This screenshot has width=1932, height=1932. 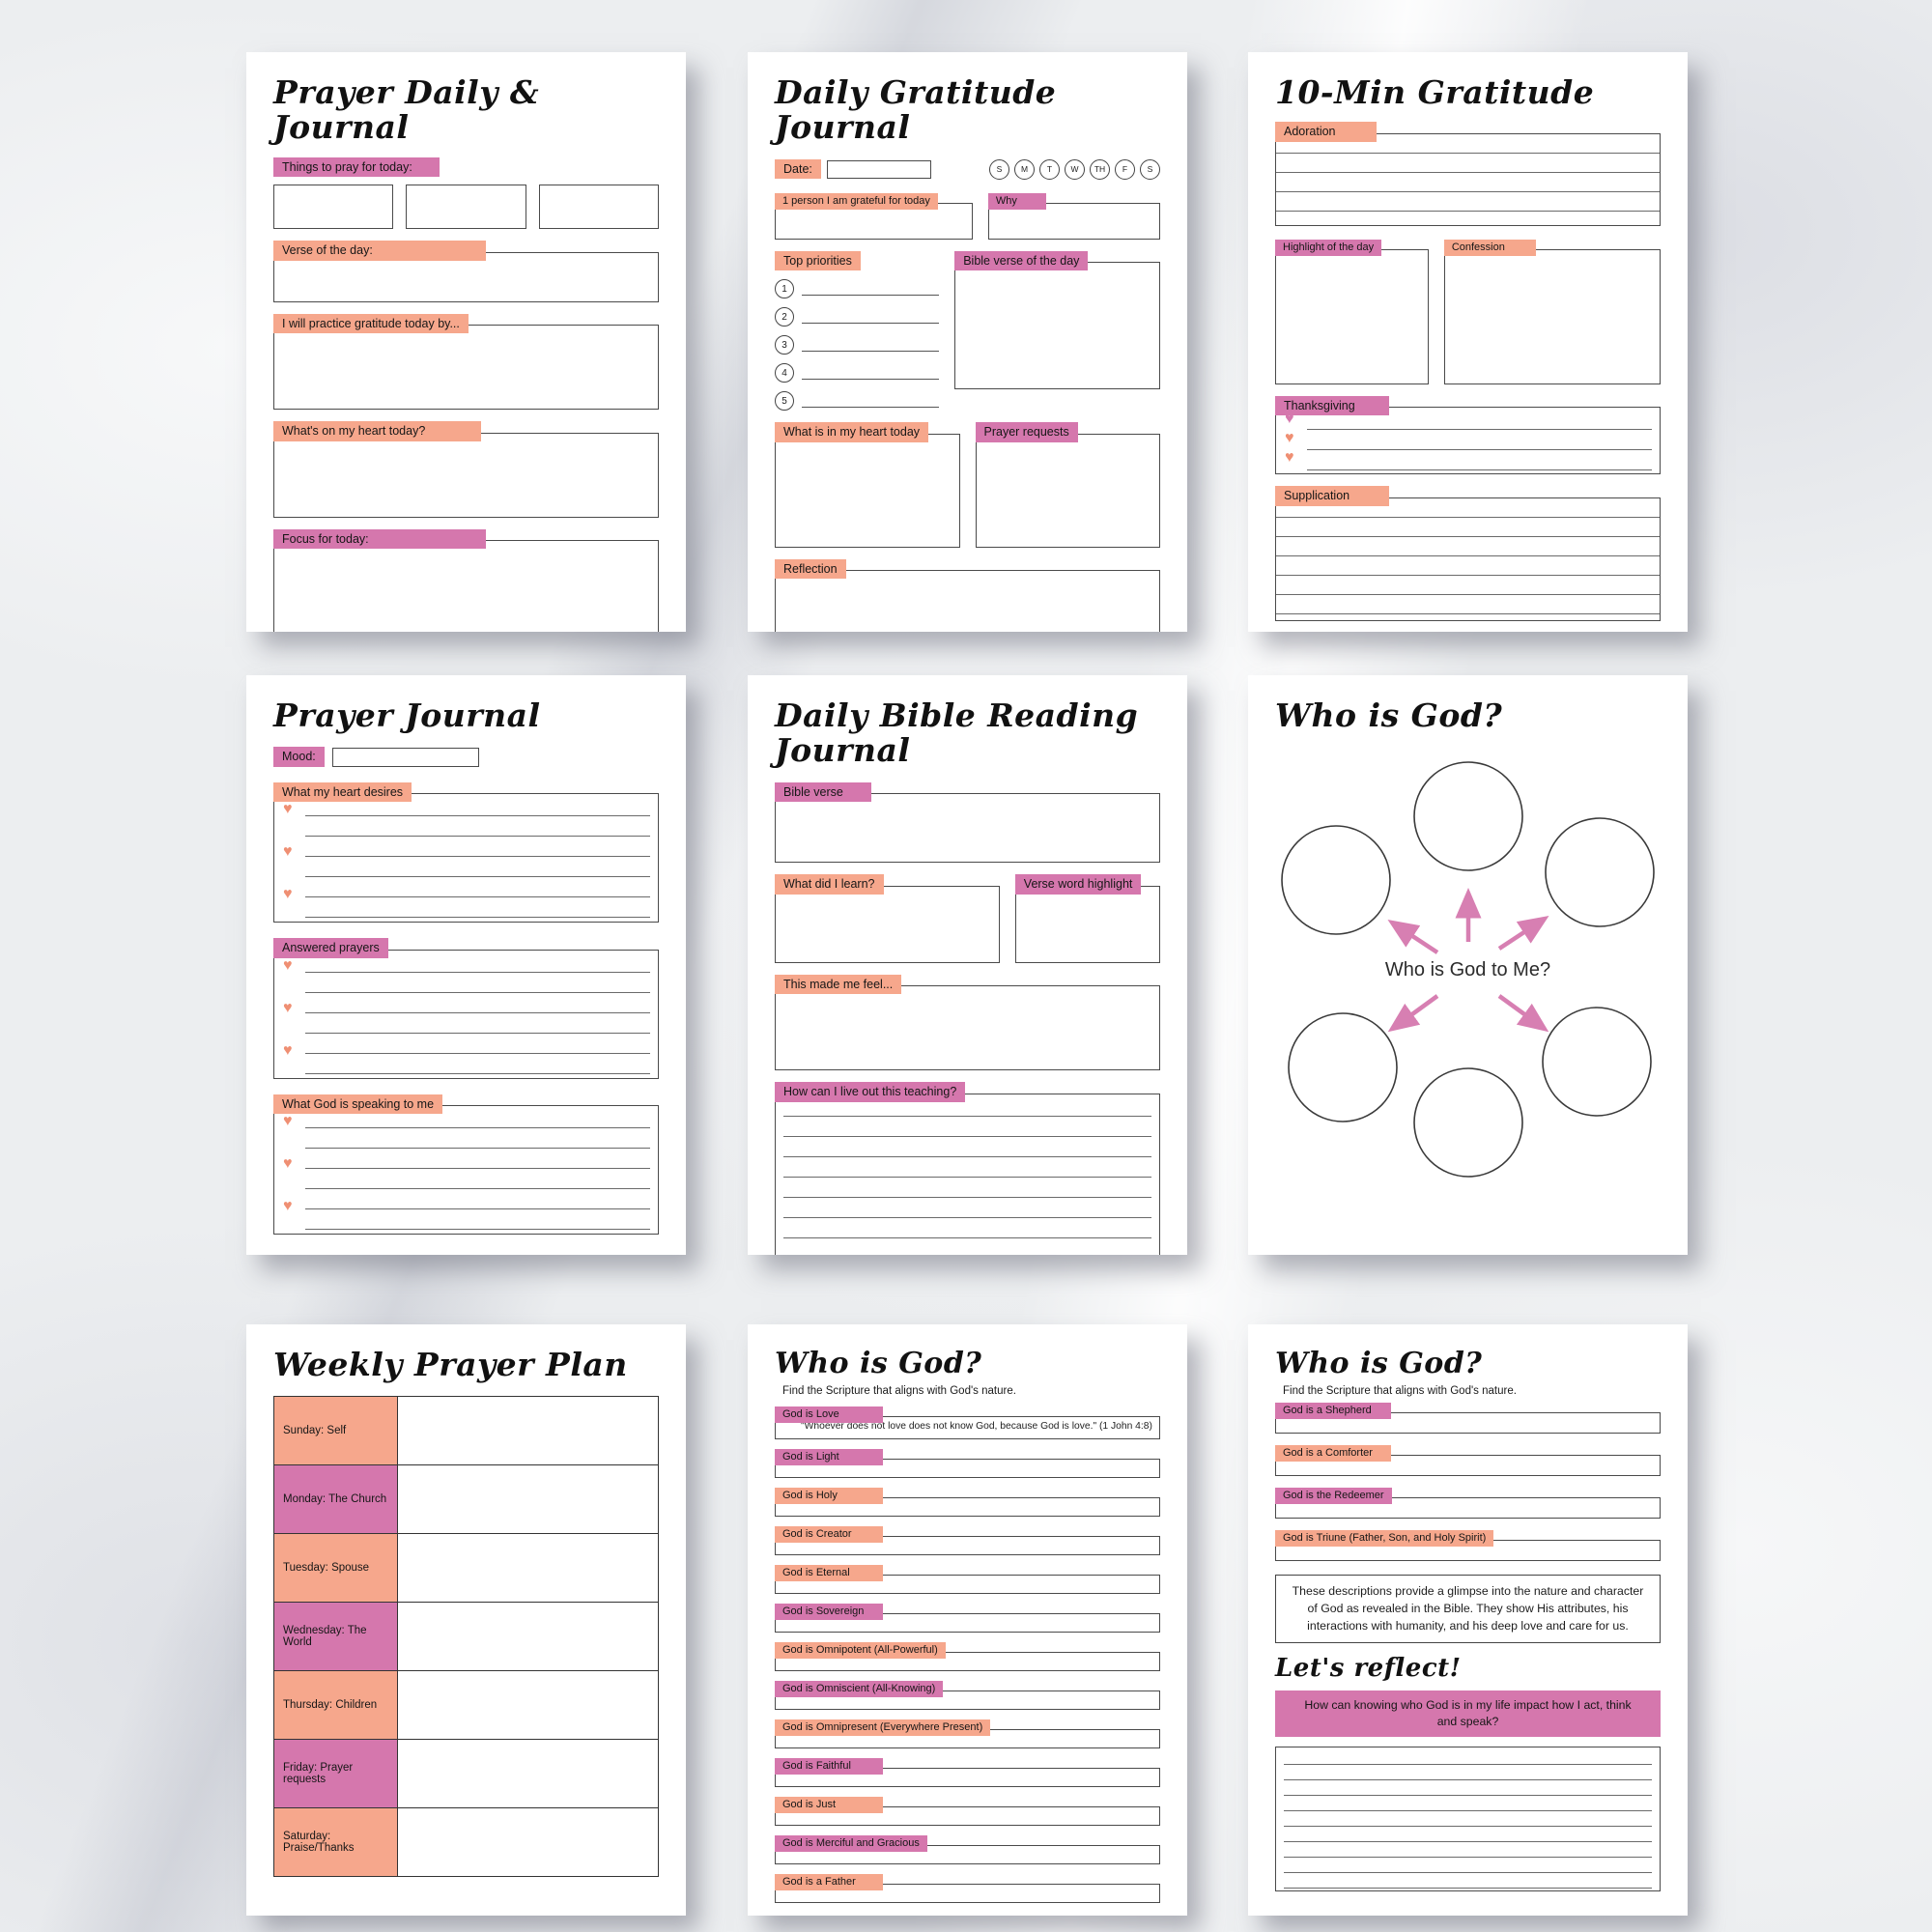 I want to click on mind-map-circle-lower-right, so click(x=1597, y=1062).